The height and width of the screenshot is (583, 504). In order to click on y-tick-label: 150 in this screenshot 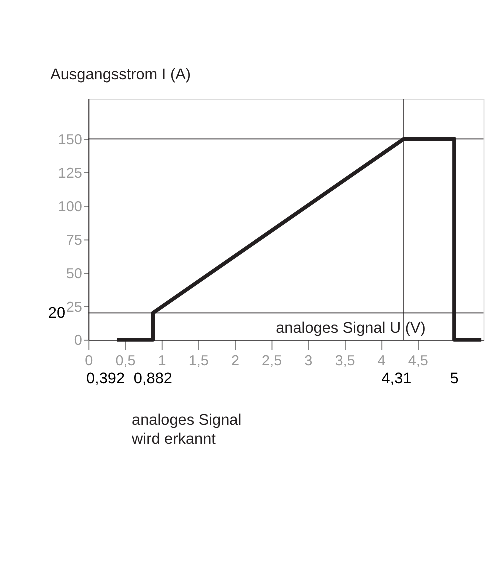, I will do `click(70, 140)`.